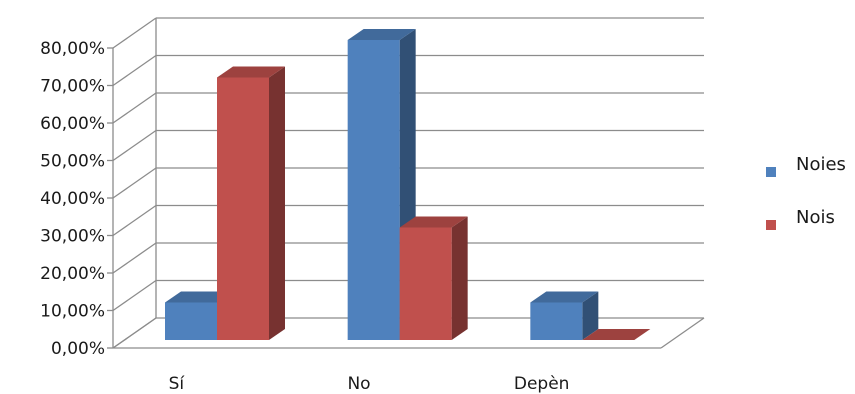  Describe the element at coordinates (72, 274) in the screenshot. I see `y-tick-label: 20,00%` at that location.